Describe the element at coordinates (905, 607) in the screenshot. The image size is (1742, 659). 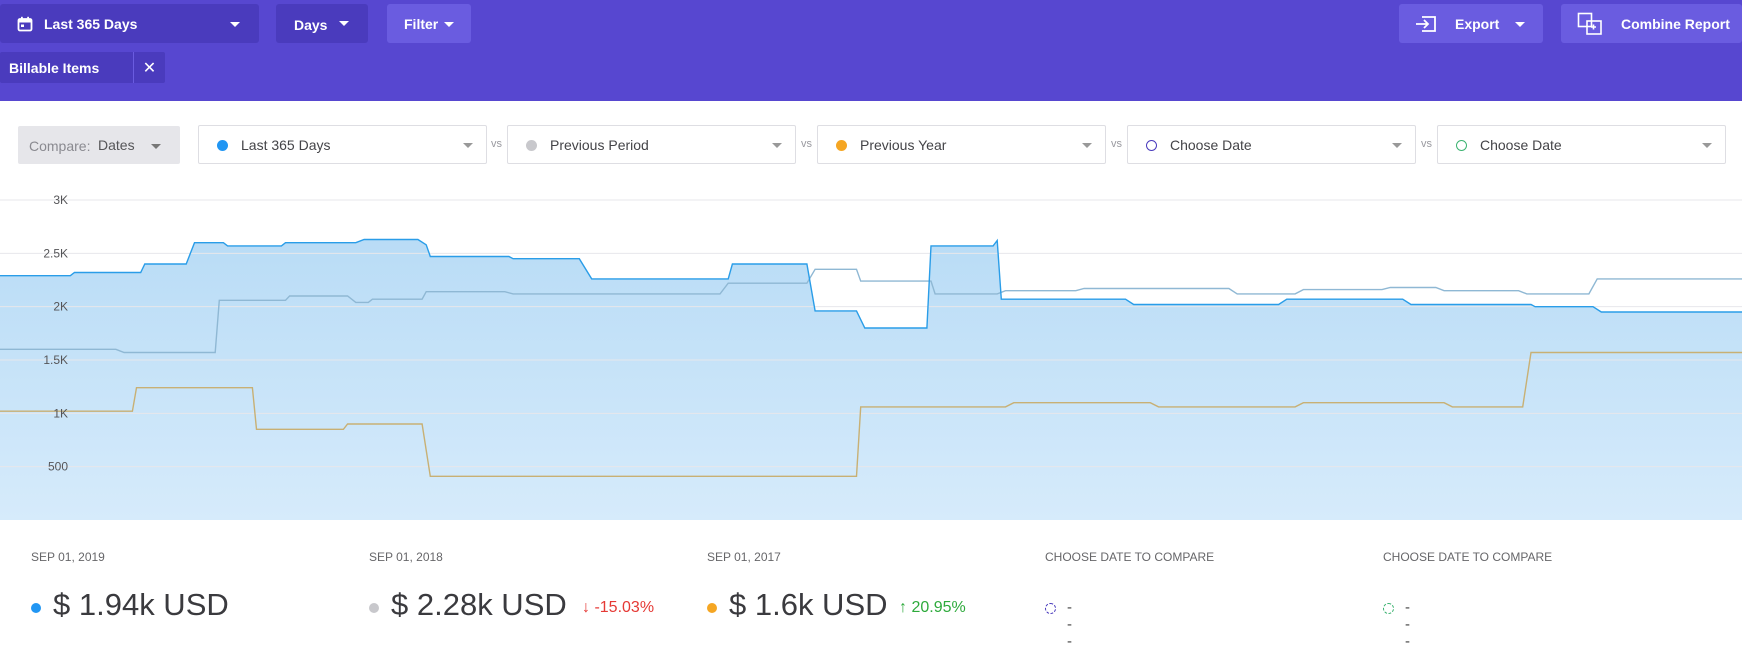
I see `arrow-up-icon: ↑` at that location.